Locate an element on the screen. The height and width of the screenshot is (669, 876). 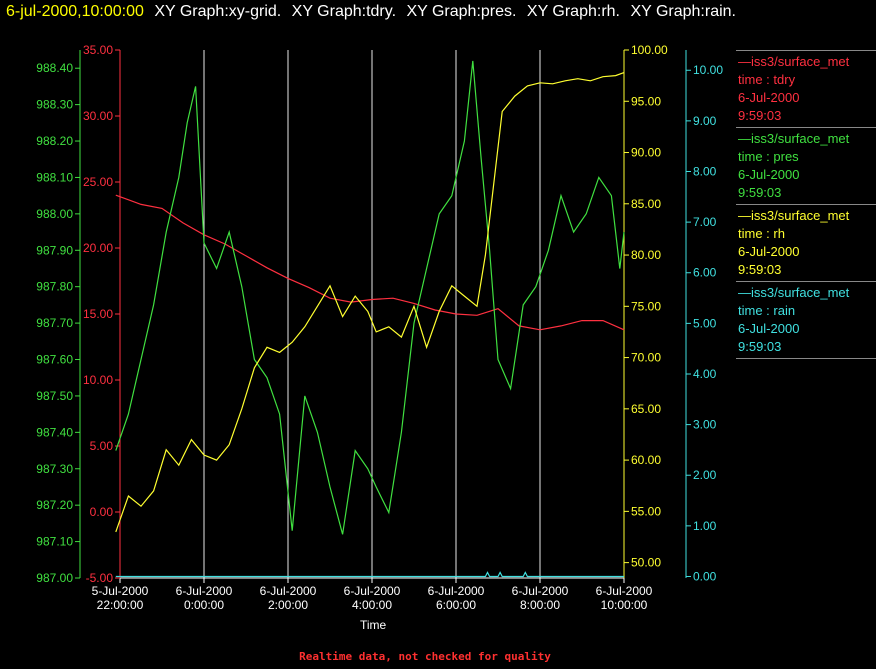
y-tick-label-tdry: 25.00 is located at coordinates (98, 182).